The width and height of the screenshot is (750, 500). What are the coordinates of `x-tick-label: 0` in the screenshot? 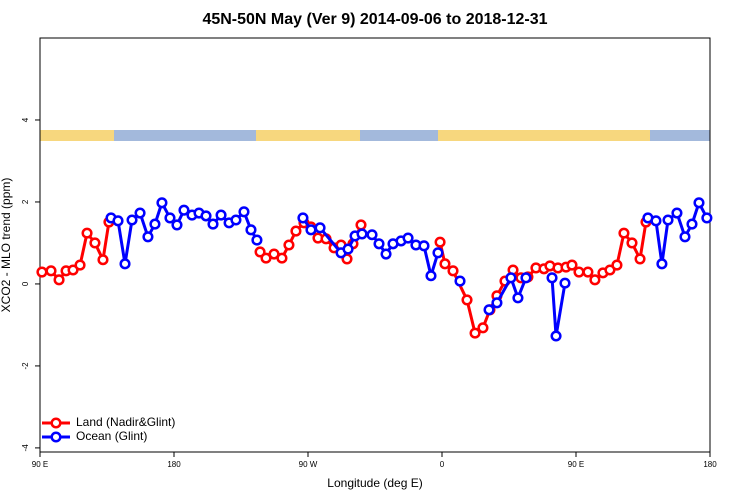 It's located at (442, 464).